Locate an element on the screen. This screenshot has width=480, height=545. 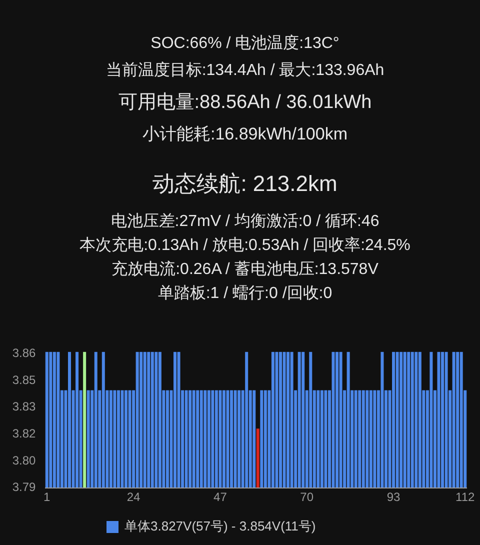
x-tick-label: 24 is located at coordinates (133, 497).